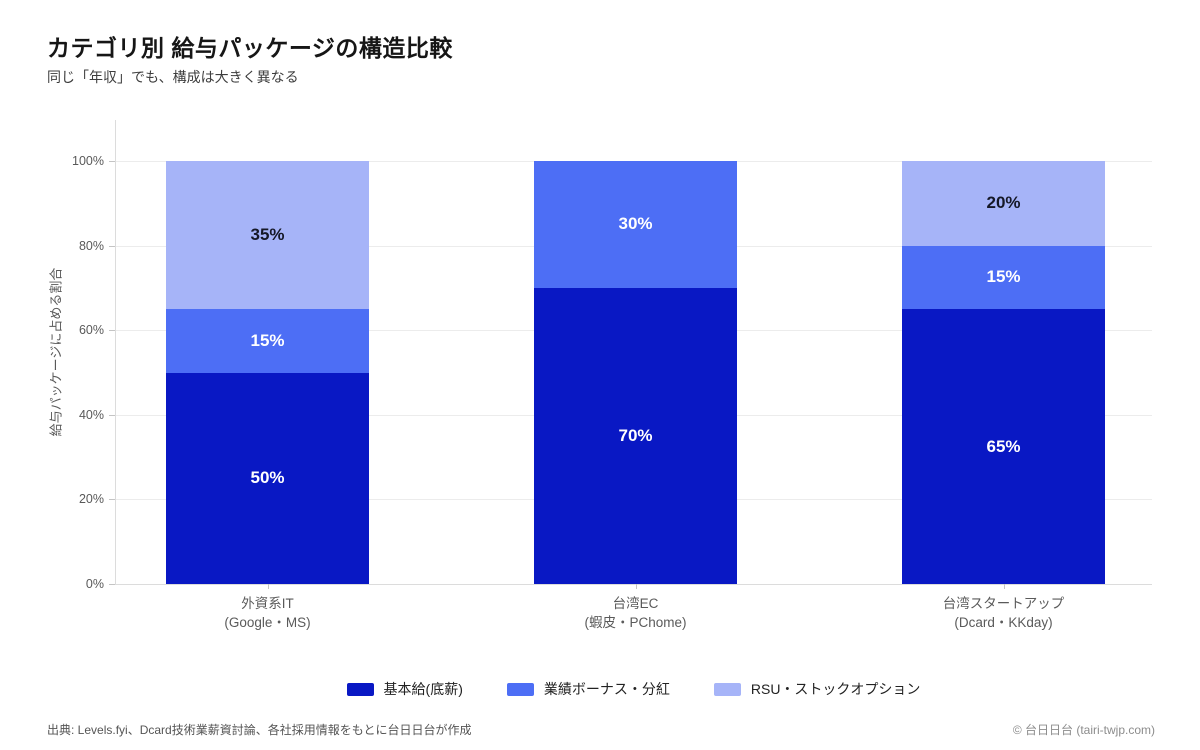 The image size is (1200, 750). What do you see at coordinates (173, 77) in the screenshot?
I see `chart-subtitle: 同じ「年収」でも、構成は大きく異なる` at bounding box center [173, 77].